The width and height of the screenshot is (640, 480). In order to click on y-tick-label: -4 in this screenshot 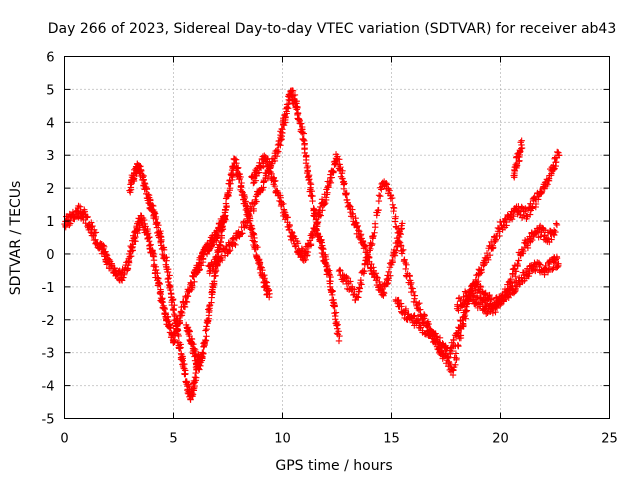, I will do `click(48, 387)`.